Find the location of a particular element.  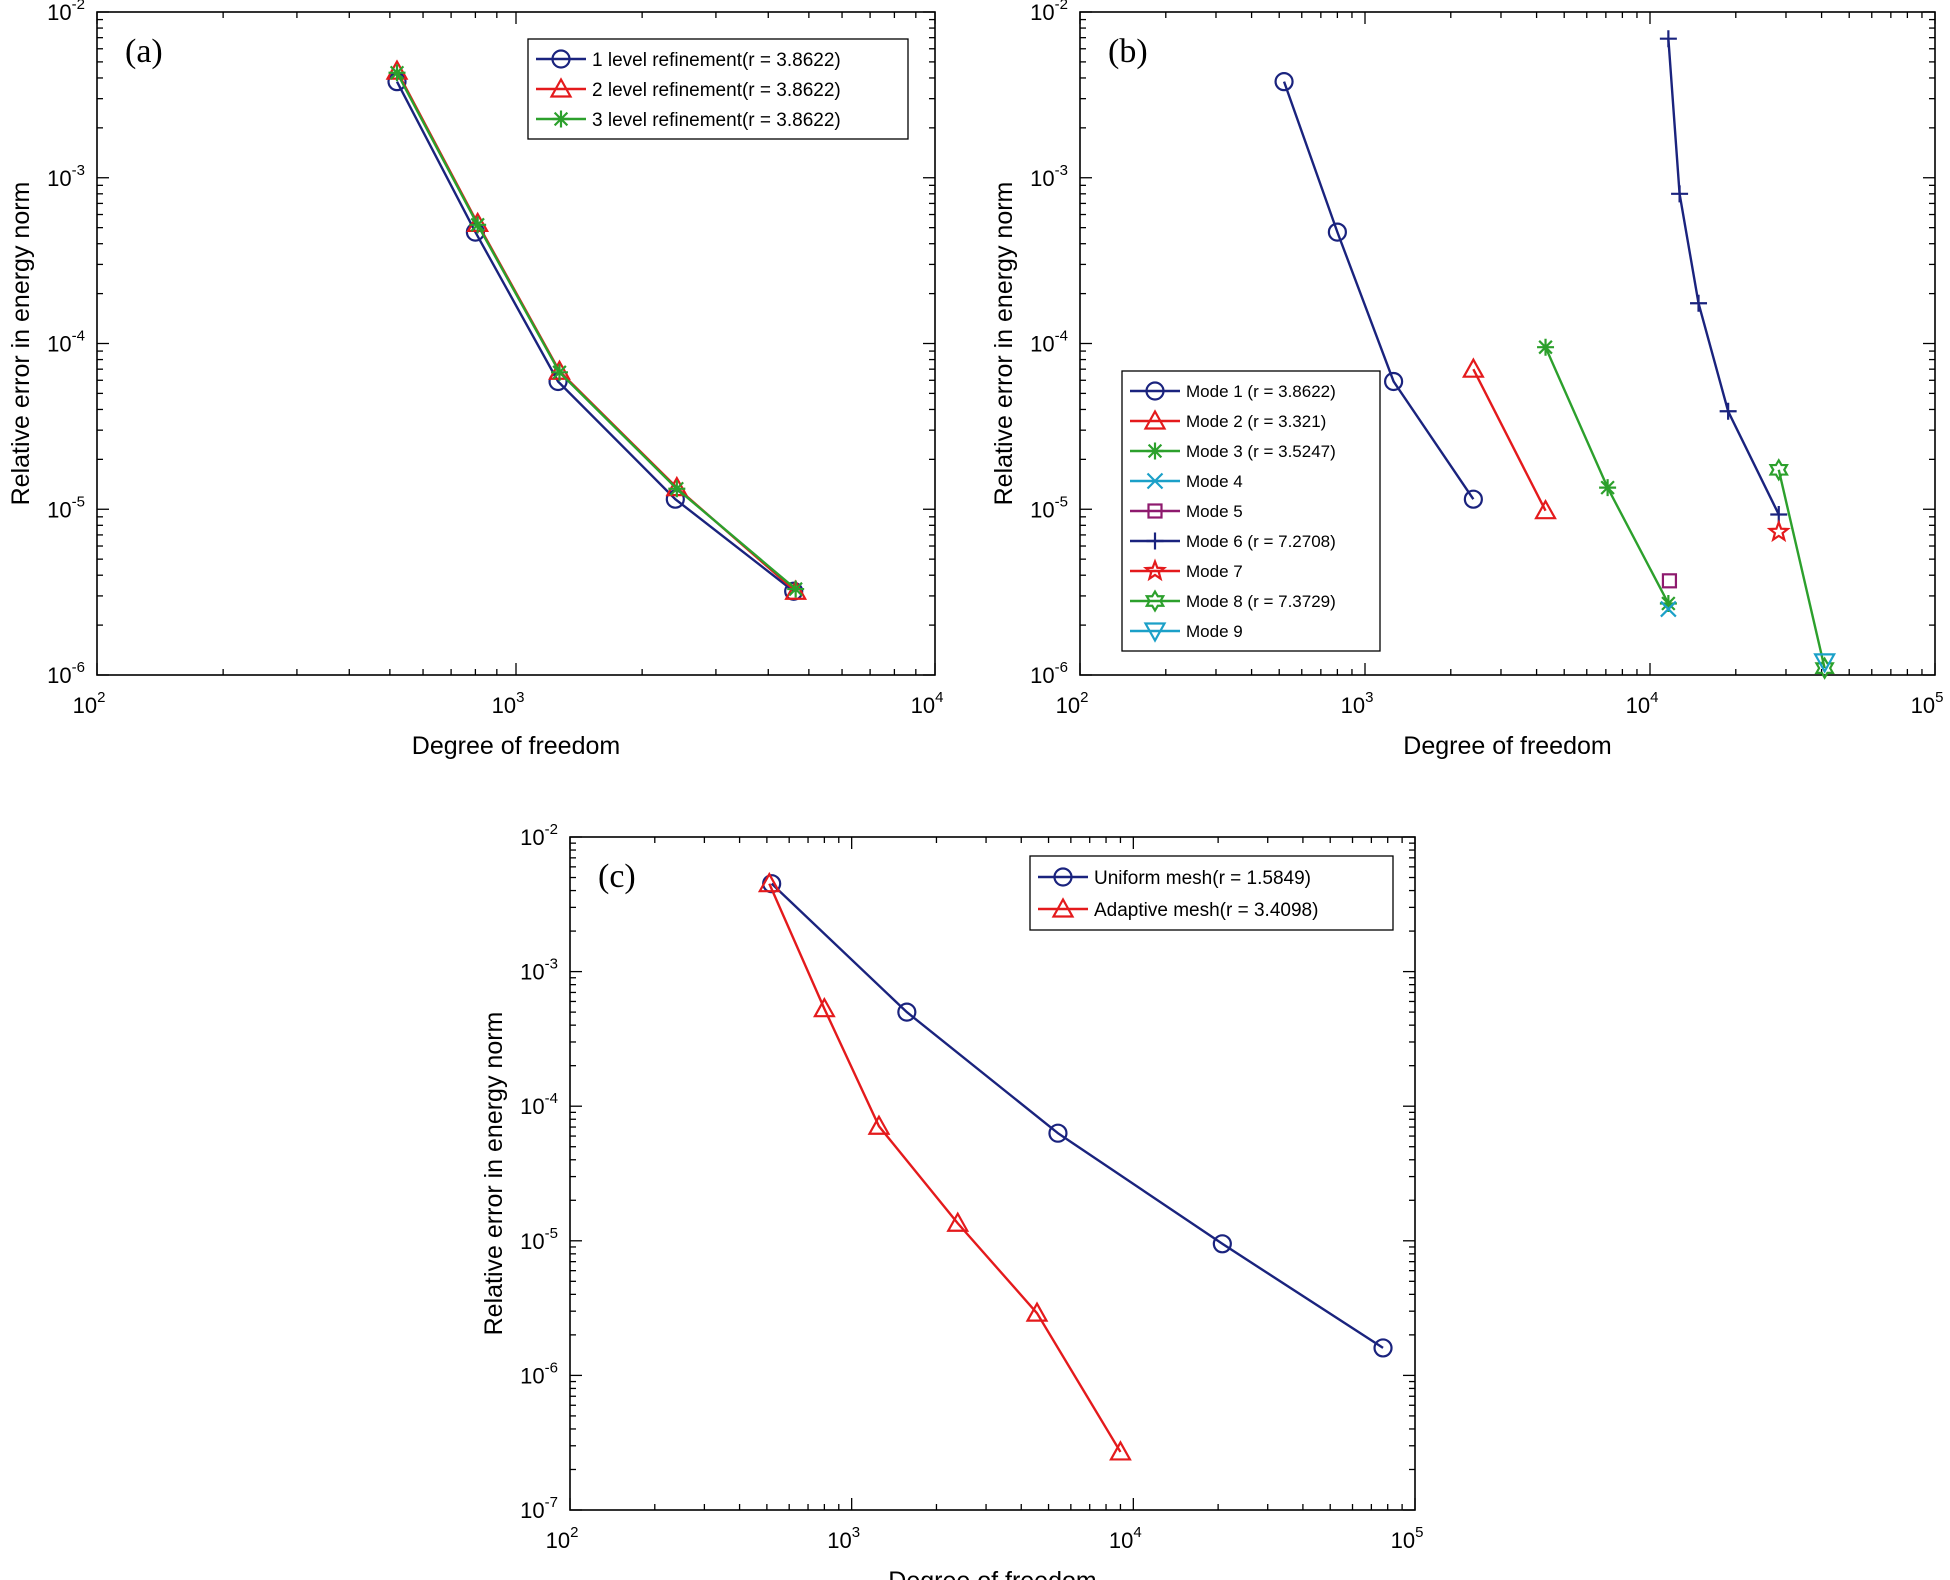

legend-label: Mode 1 (r = 3.8622) is located at coordinates (1261, 391).